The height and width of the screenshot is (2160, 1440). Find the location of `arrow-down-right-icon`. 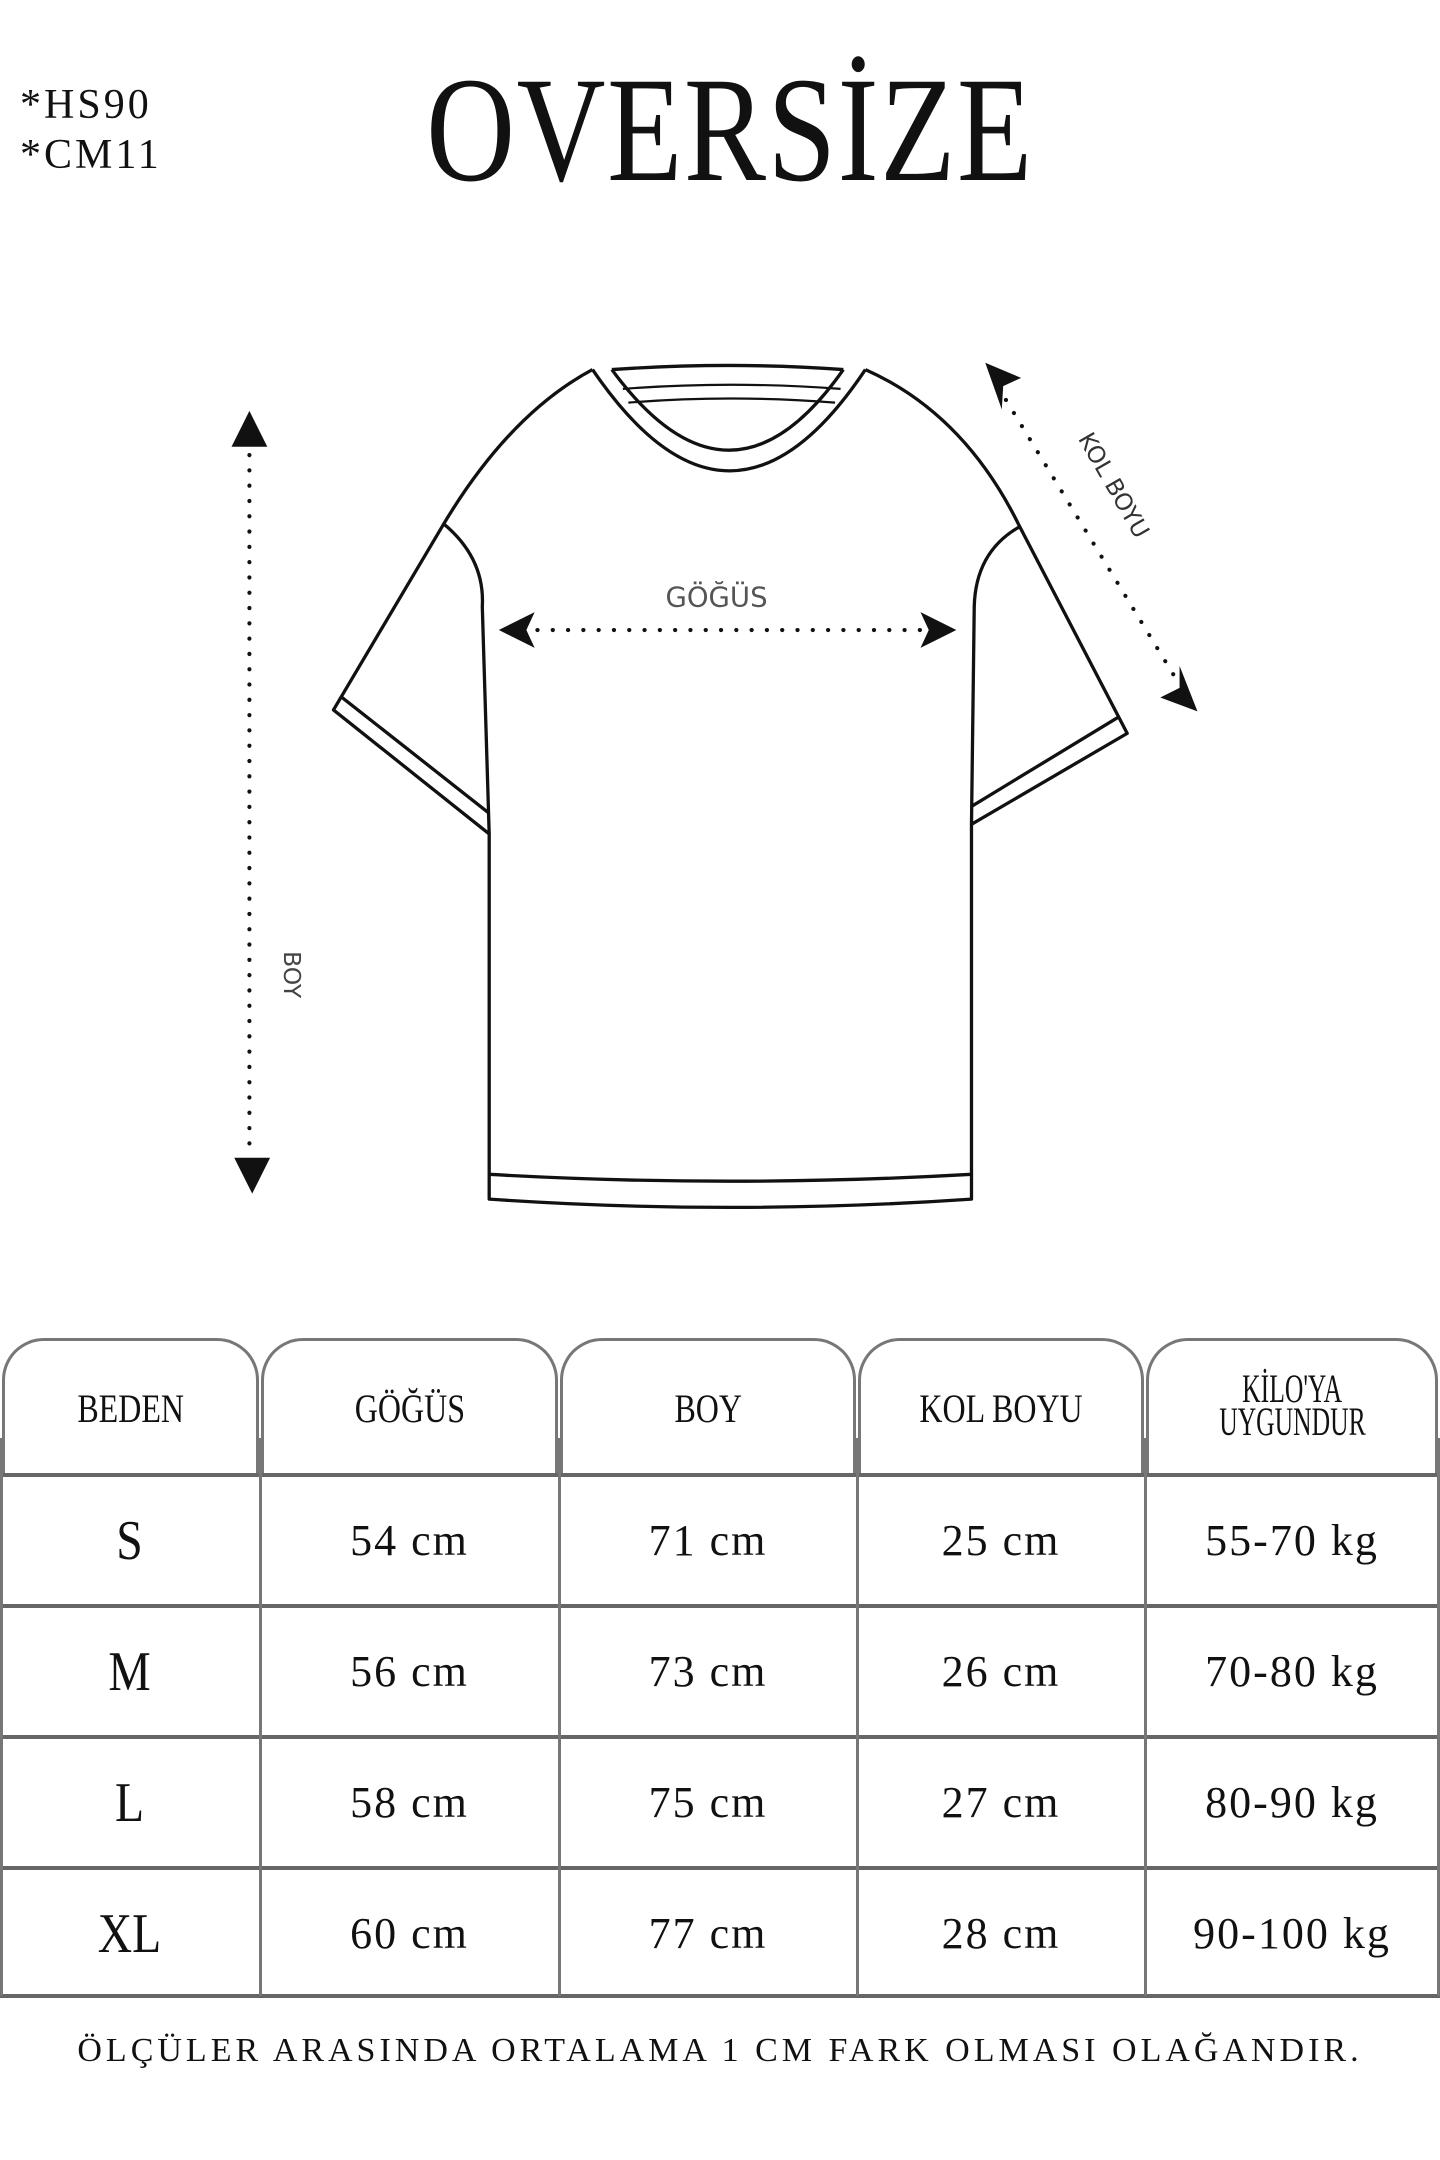

arrow-down-right-icon is located at coordinates (1179, 688).